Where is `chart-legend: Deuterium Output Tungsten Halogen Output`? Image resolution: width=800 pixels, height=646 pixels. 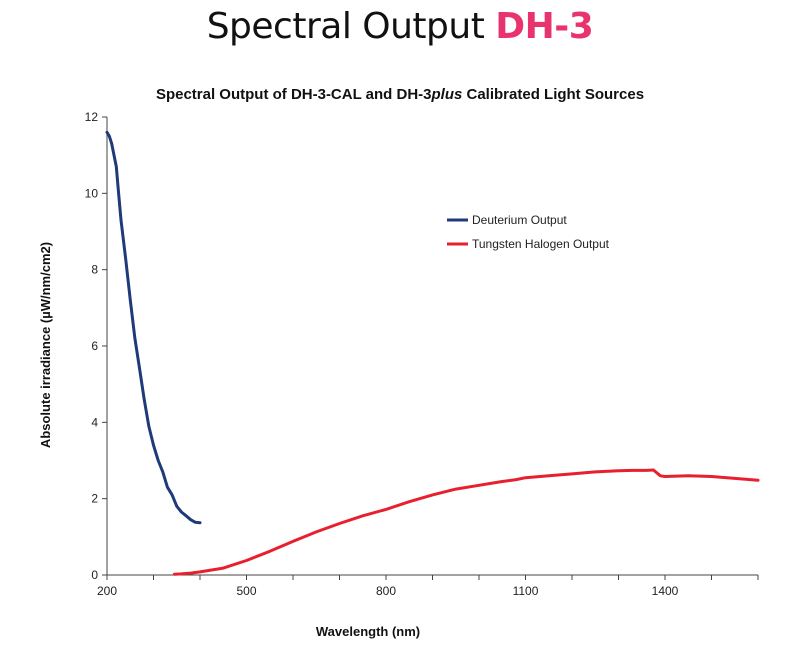
chart-legend: Deuterium Output Tungsten Halogen Output is located at coordinates (528, 232).